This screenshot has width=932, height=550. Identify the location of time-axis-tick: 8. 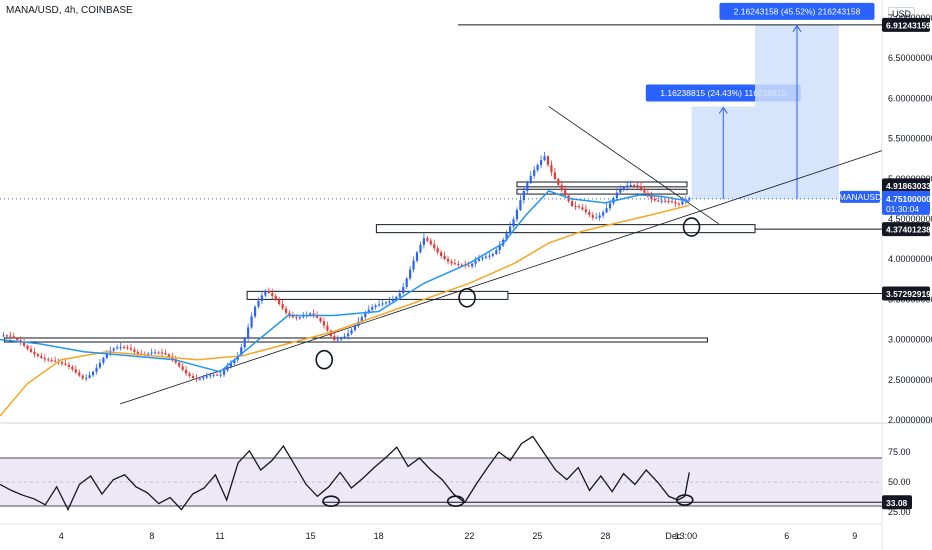
(151, 536).